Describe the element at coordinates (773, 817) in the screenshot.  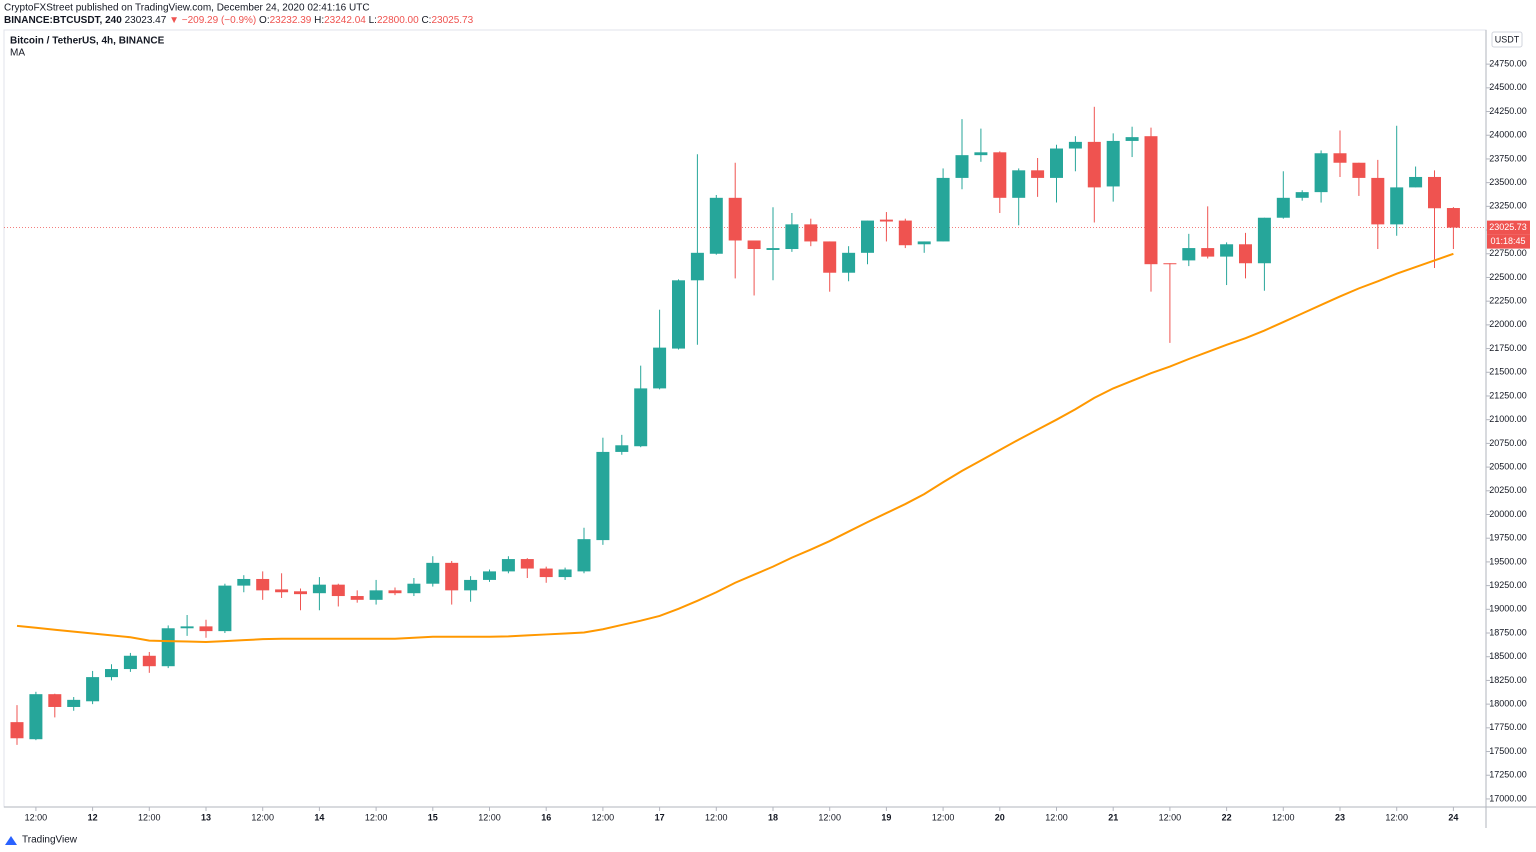
I see `x-tick-label: 18` at that location.